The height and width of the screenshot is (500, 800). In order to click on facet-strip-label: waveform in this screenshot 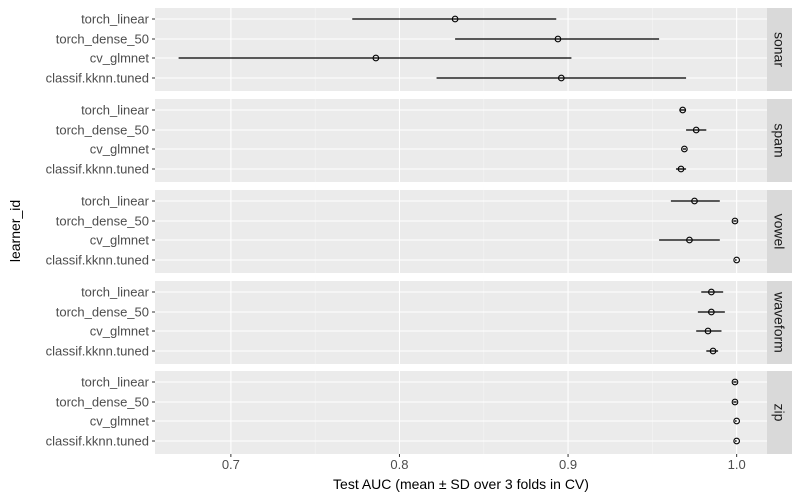, I will do `click(780, 322)`.